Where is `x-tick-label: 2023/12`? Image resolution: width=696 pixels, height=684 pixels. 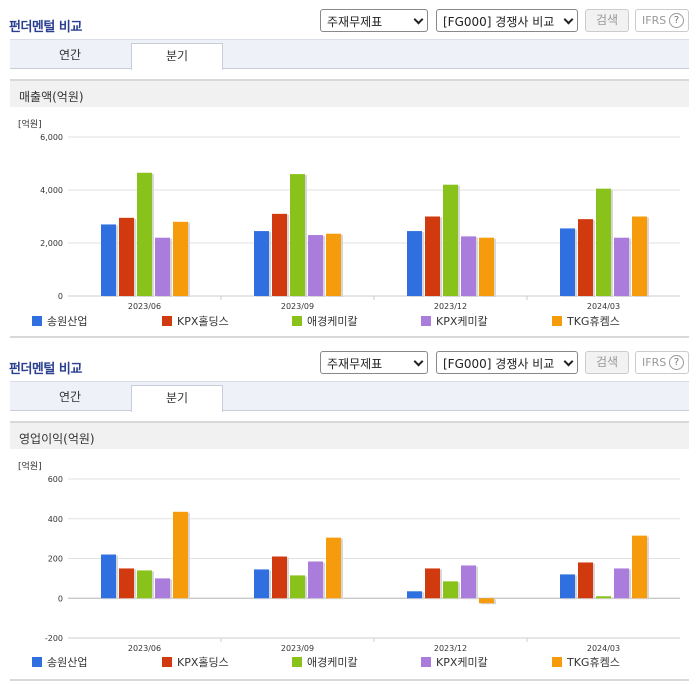
x-tick-label: 2023/12 is located at coordinates (450, 306).